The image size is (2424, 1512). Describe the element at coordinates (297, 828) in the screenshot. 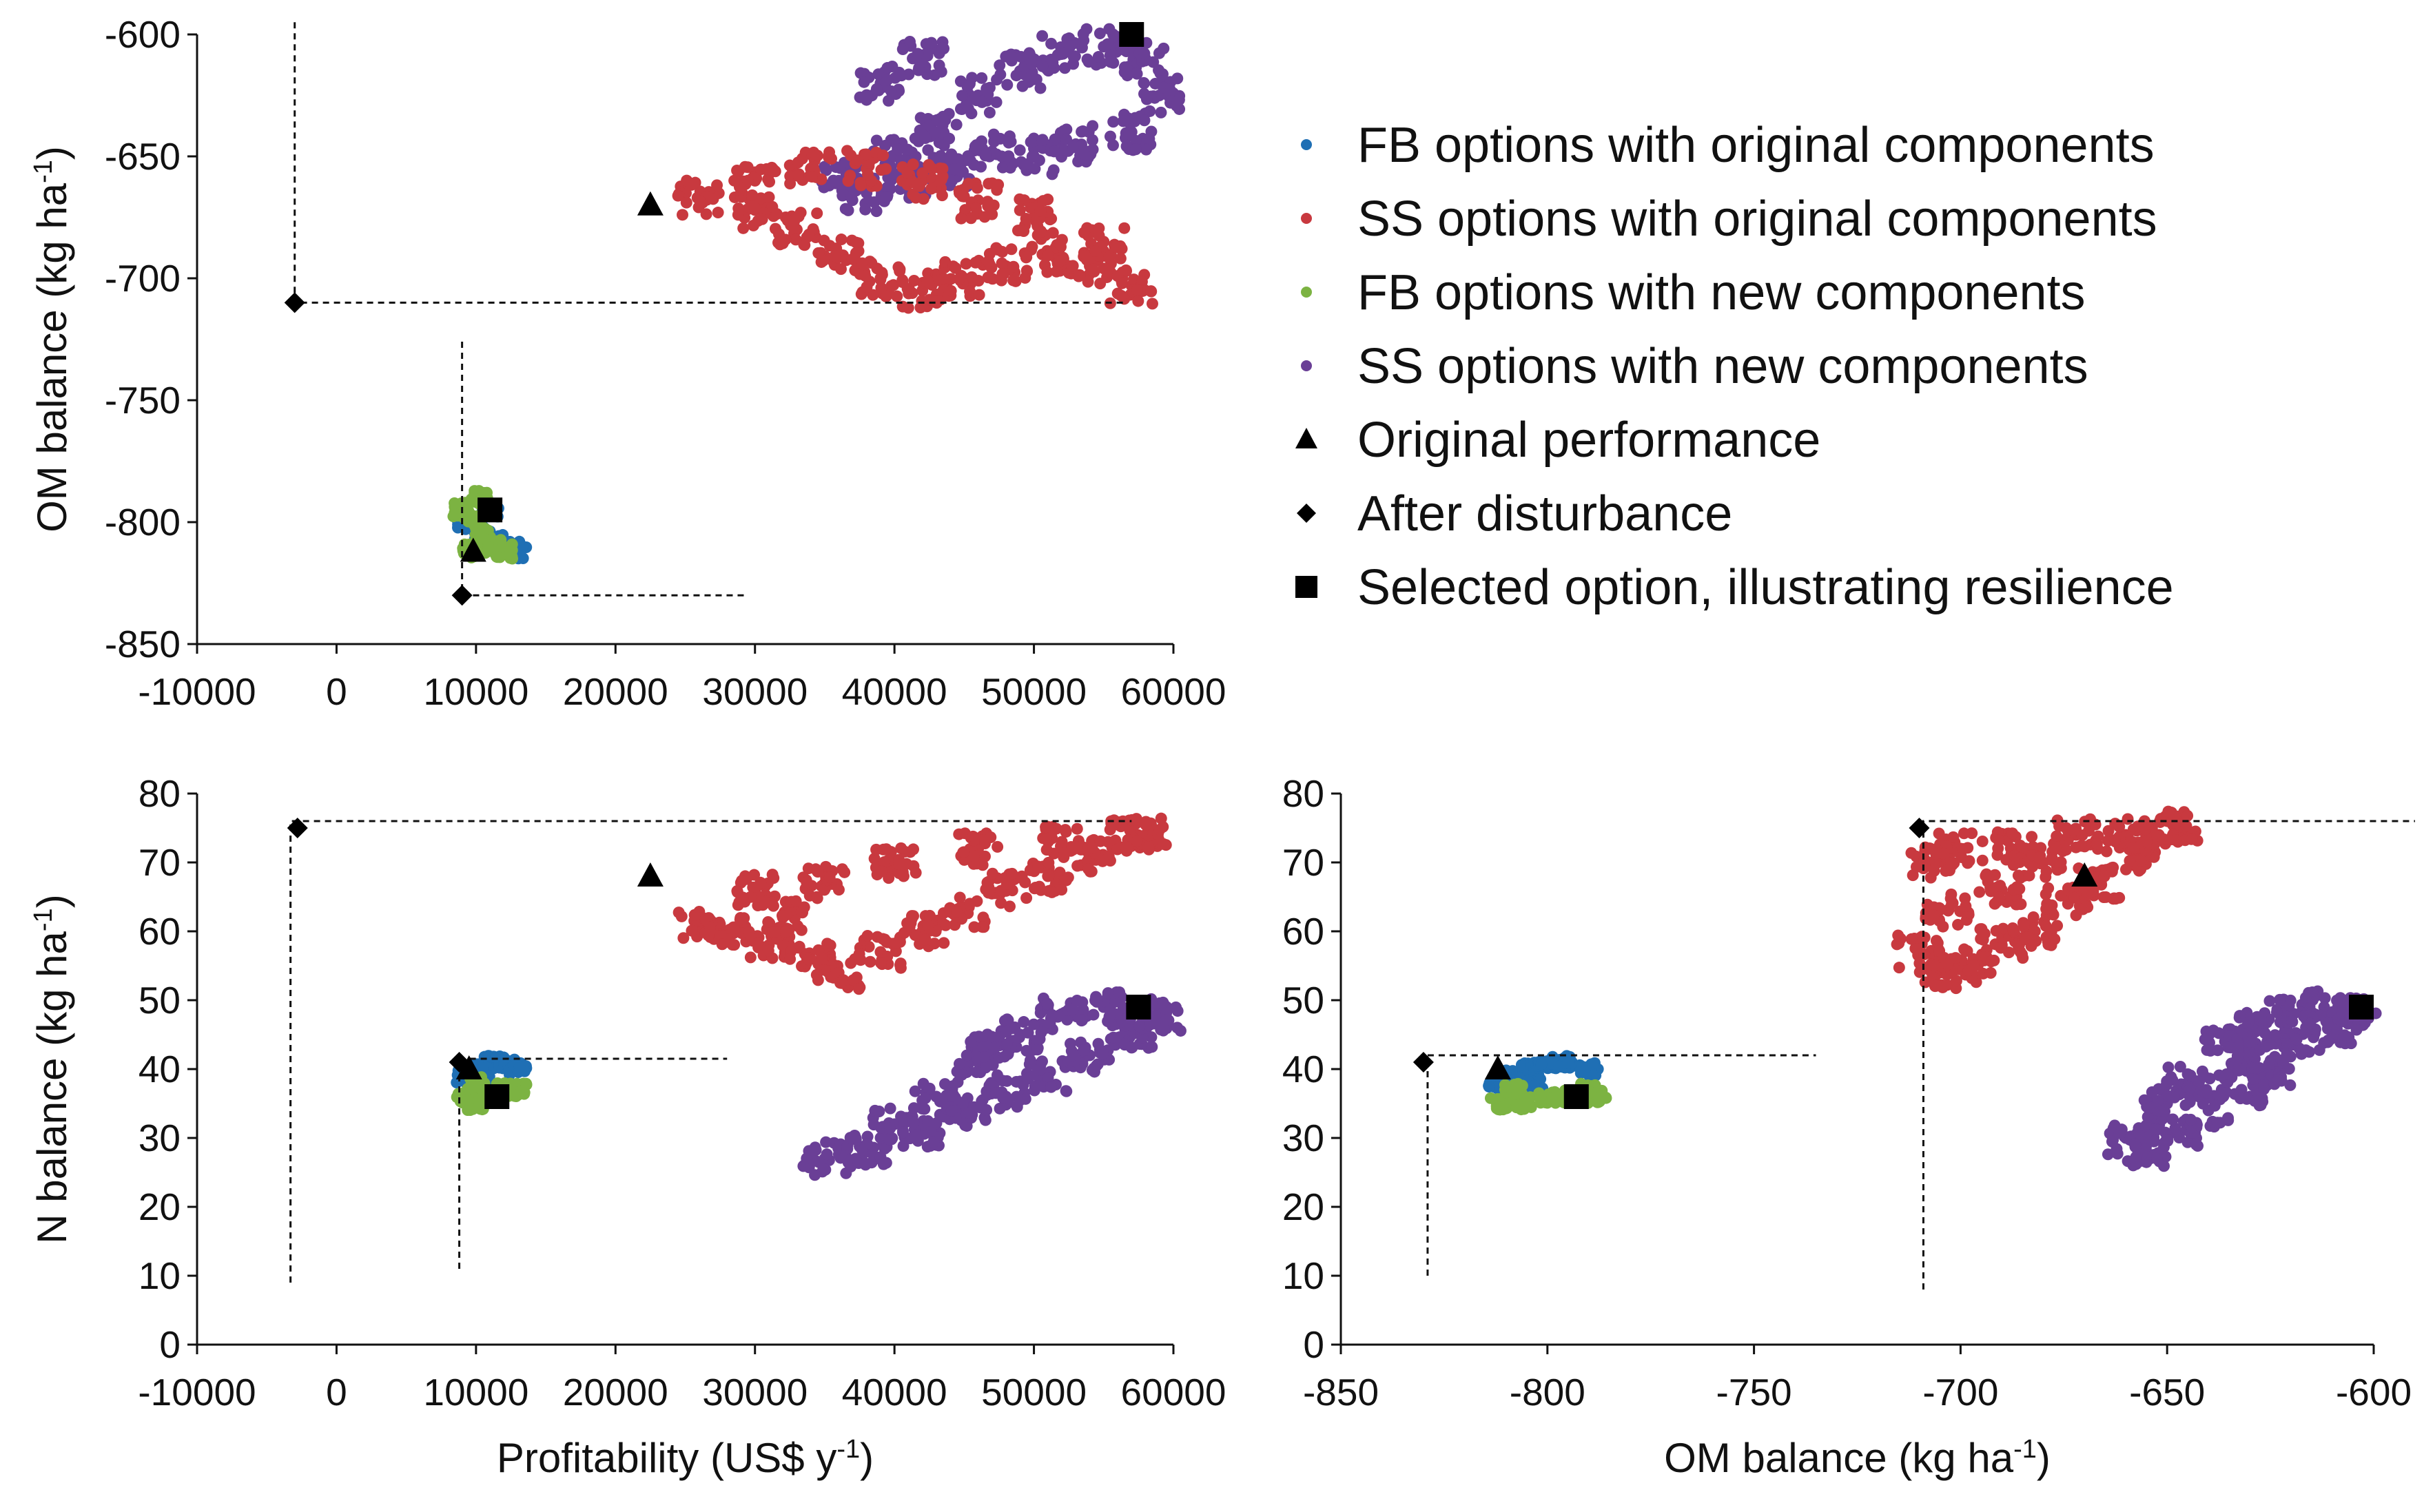

I see `diamond-marker-after-disturbance` at that location.